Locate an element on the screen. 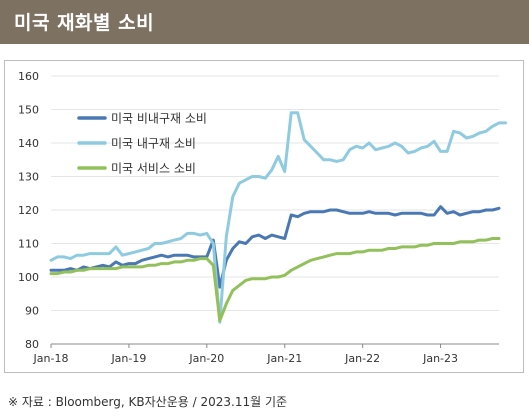  y-tick-label: 130 is located at coordinates (28, 177).